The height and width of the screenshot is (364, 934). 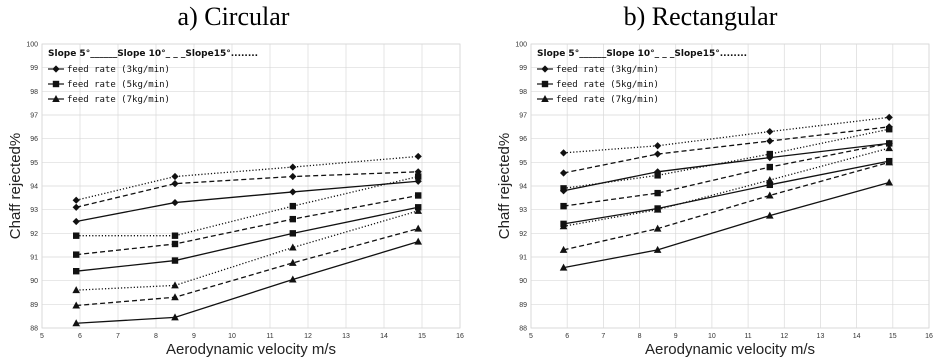 I want to click on series-feed3-slope5, so click(x=247, y=201).